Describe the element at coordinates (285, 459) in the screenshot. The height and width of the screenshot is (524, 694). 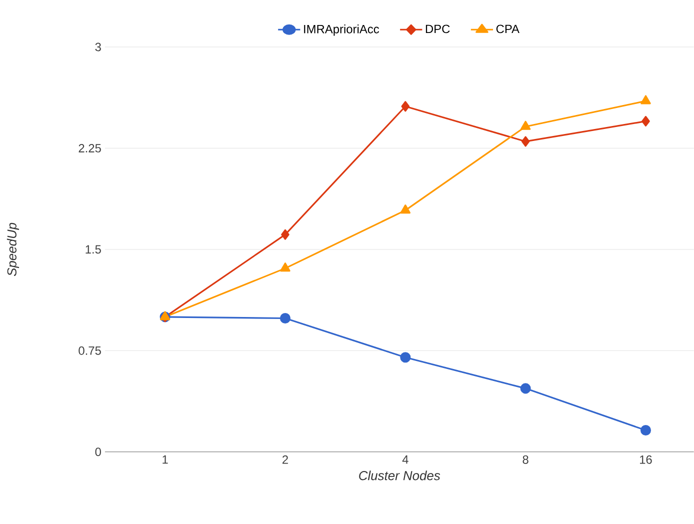
I see `x-tick-label: 2` at that location.